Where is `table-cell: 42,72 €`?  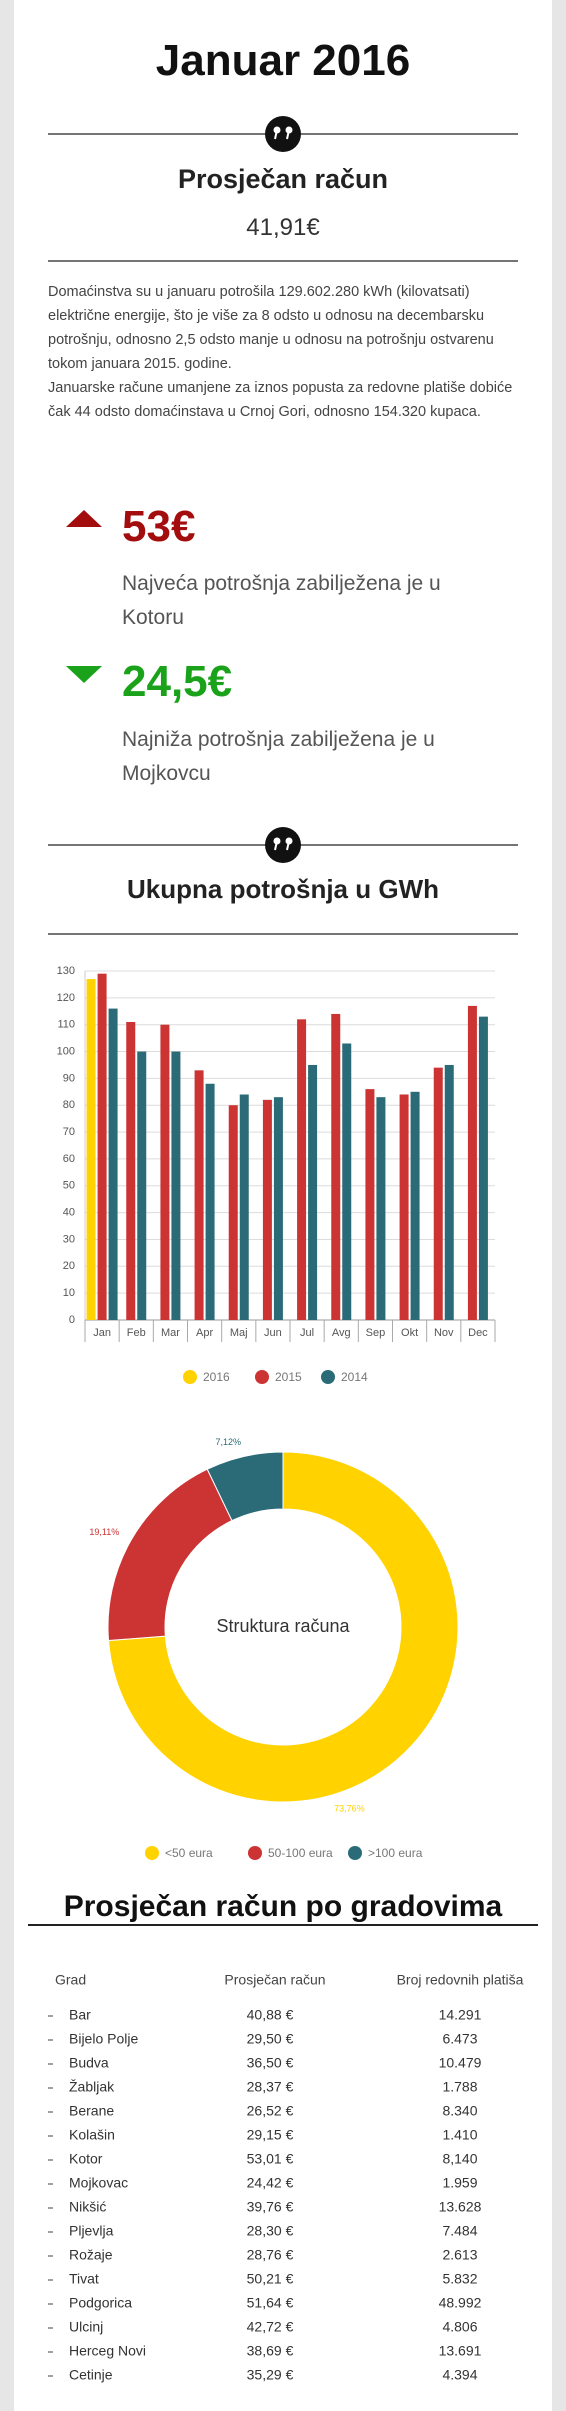 table-cell: 42,72 € is located at coordinates (270, 2327).